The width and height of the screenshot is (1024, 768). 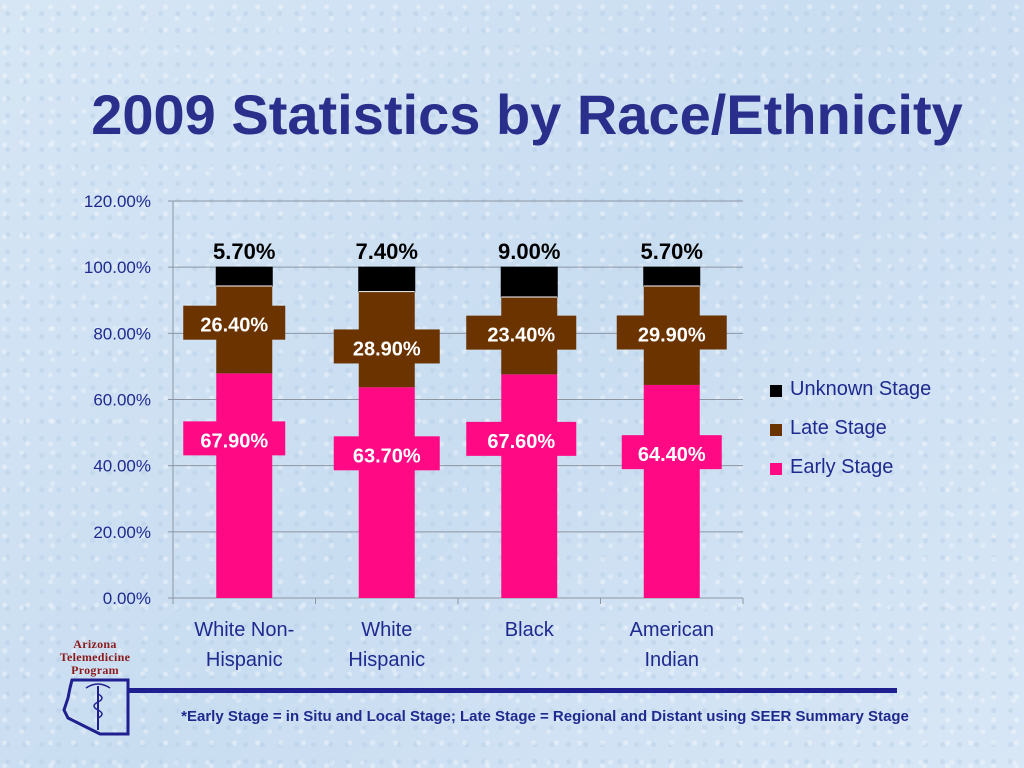 What do you see at coordinates (96, 707) in the screenshot?
I see `arizona-map-icon` at bounding box center [96, 707].